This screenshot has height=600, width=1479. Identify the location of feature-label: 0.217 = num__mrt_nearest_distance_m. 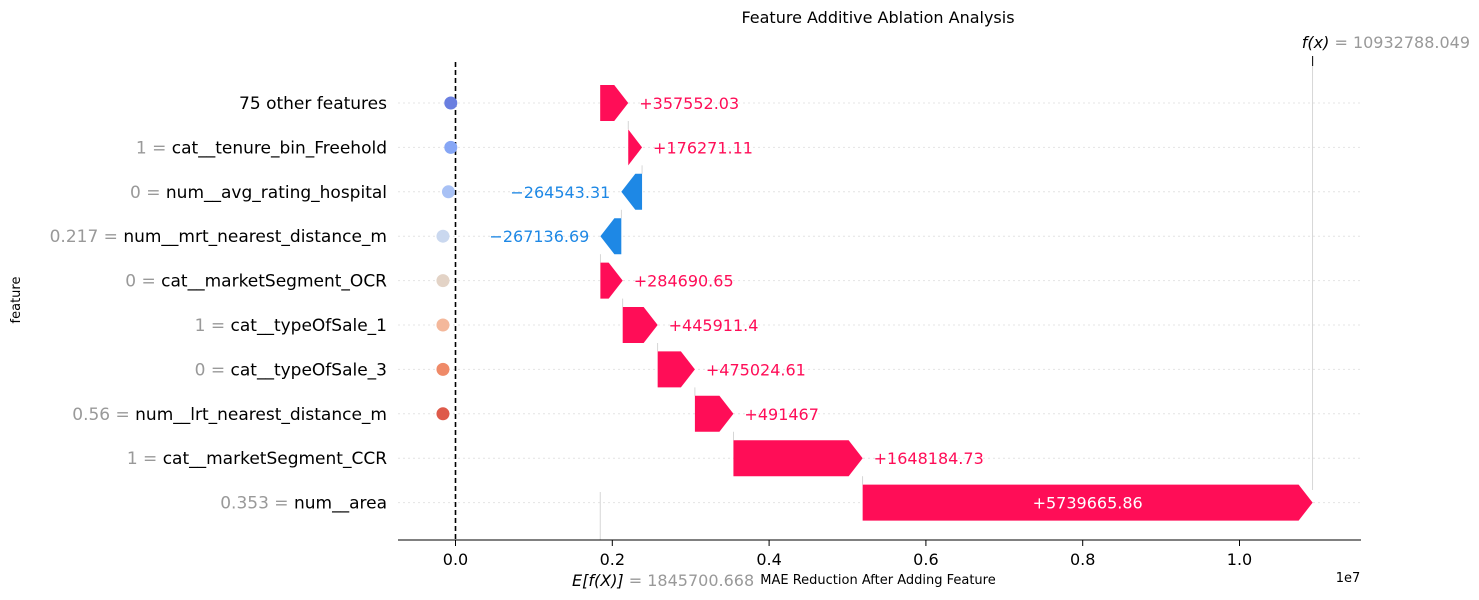
(218, 237).